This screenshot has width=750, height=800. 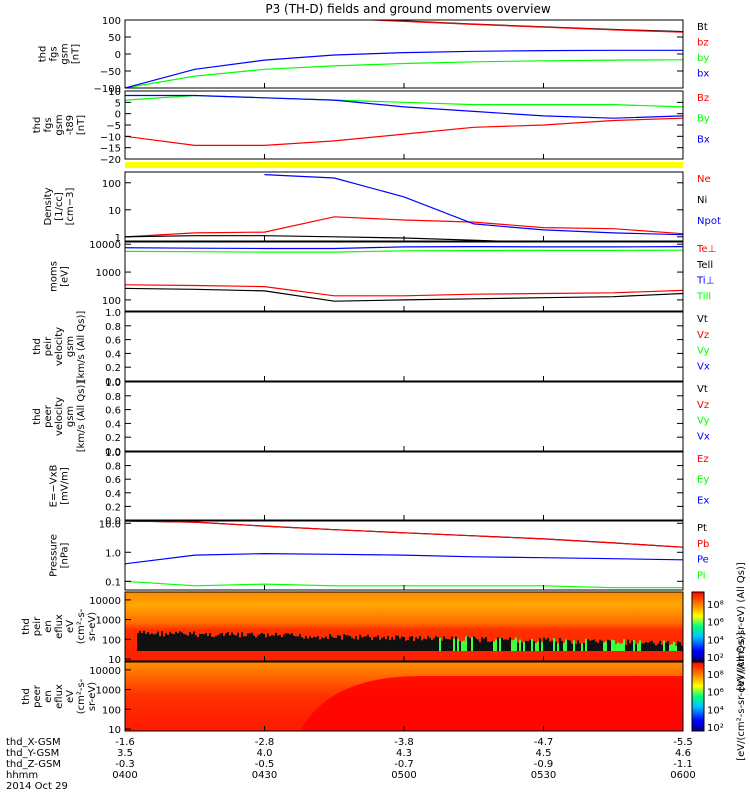 I want to click on ephemeris-value: -0.3, so click(x=125, y=764).